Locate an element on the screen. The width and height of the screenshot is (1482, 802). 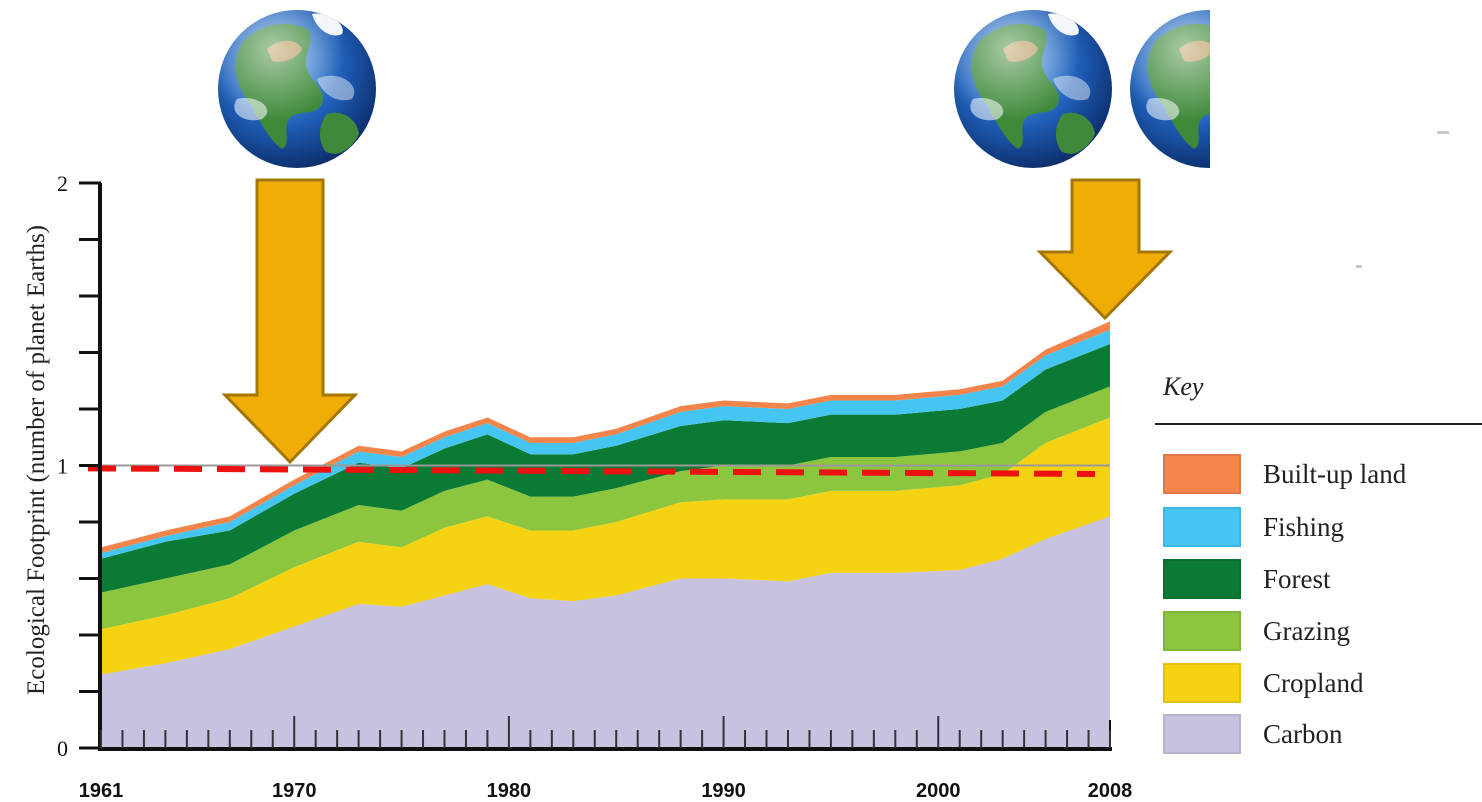
legend-item: Cropland is located at coordinates (1263, 683).